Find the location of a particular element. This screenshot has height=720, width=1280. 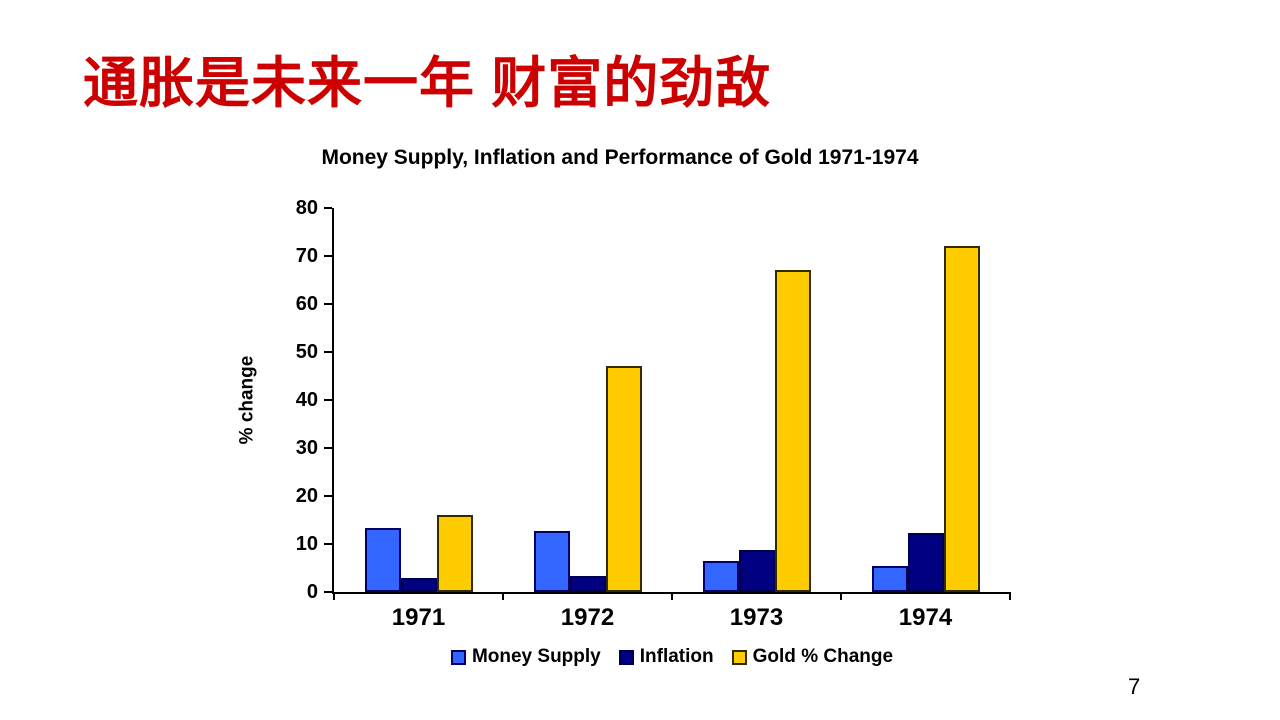

y-tick-label: 10 is located at coordinates (306, 544).